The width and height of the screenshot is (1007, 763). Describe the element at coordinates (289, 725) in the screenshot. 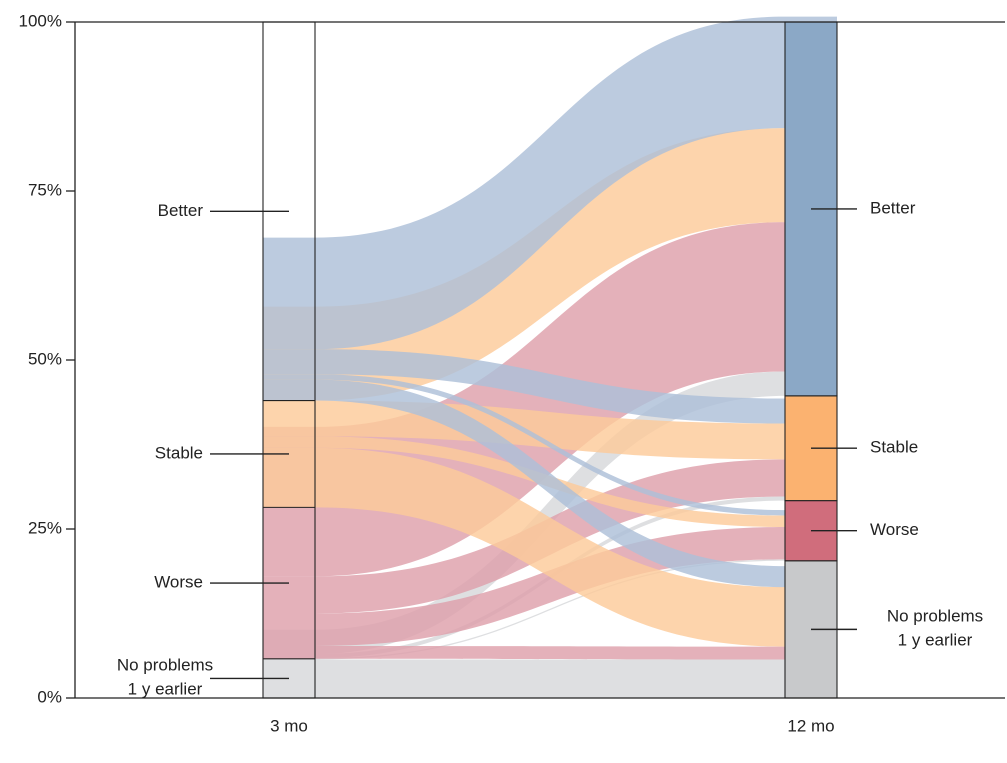

I see `x-label-3mo: 3 mo` at that location.